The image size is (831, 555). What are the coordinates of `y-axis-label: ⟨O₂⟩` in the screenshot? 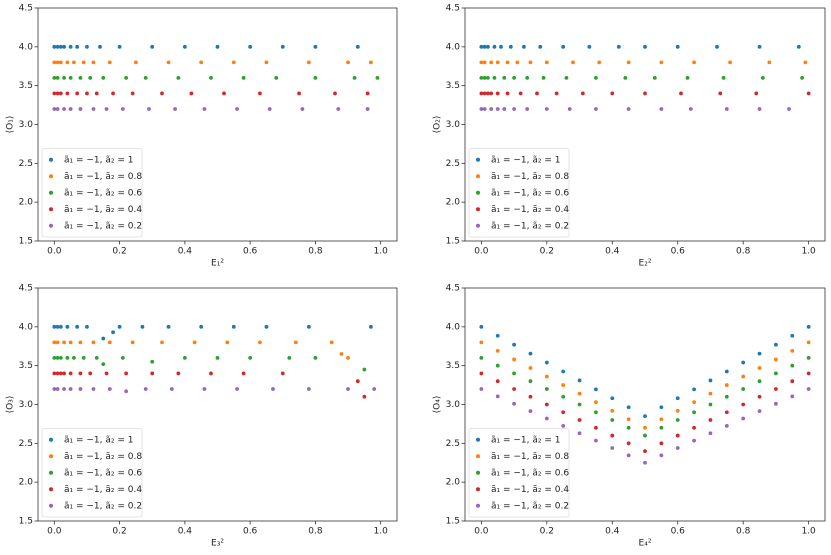 It's located at (438, 125).